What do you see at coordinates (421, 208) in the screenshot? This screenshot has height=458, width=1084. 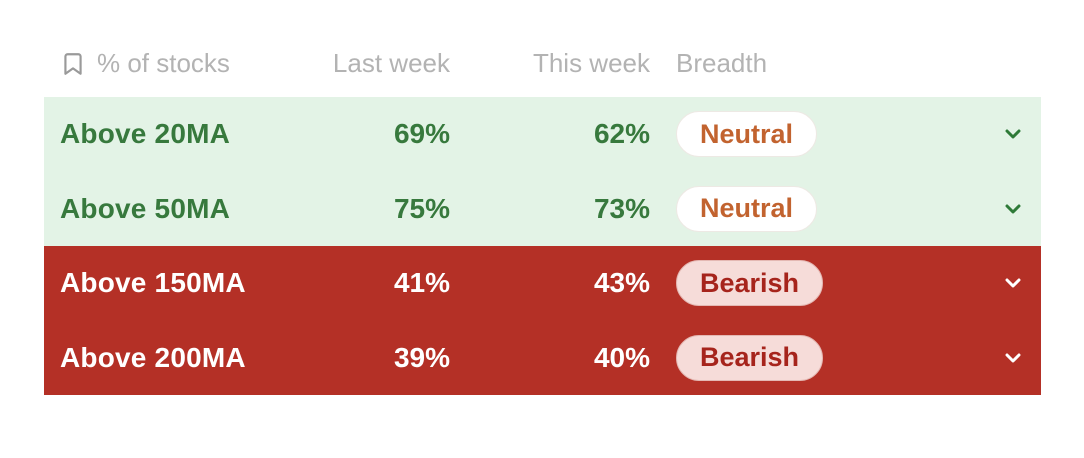 I see `last-week-value: 75%` at bounding box center [421, 208].